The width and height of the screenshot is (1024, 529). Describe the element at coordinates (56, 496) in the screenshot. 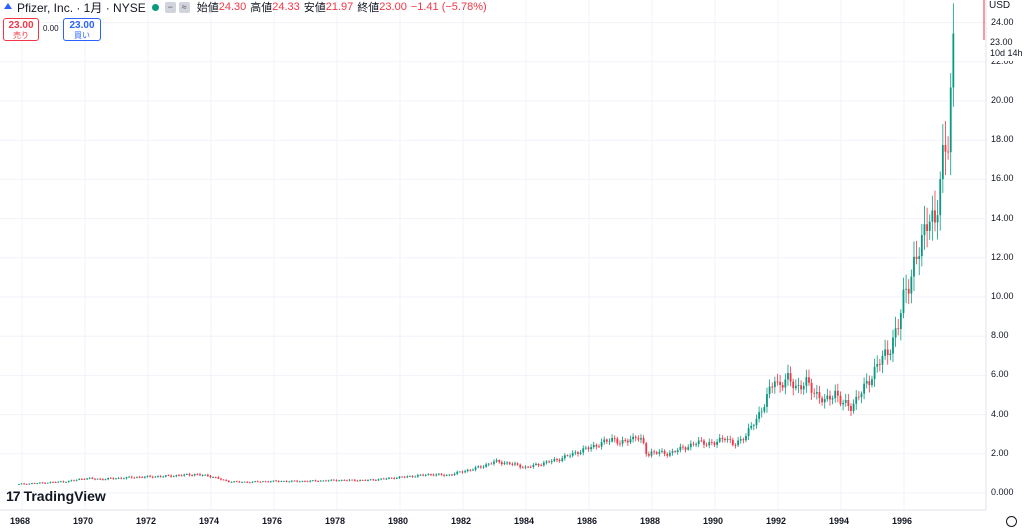

I see `tradingview-logo: 17 TradingView` at that location.